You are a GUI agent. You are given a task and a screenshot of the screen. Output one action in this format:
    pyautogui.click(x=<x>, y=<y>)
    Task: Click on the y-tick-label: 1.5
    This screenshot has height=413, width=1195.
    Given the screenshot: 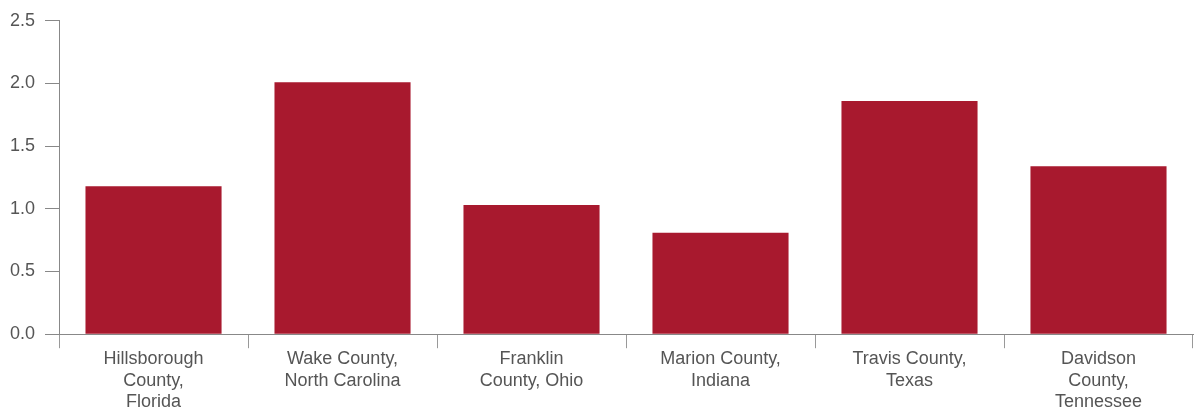 What is the action you would take?
    pyautogui.click(x=22, y=145)
    